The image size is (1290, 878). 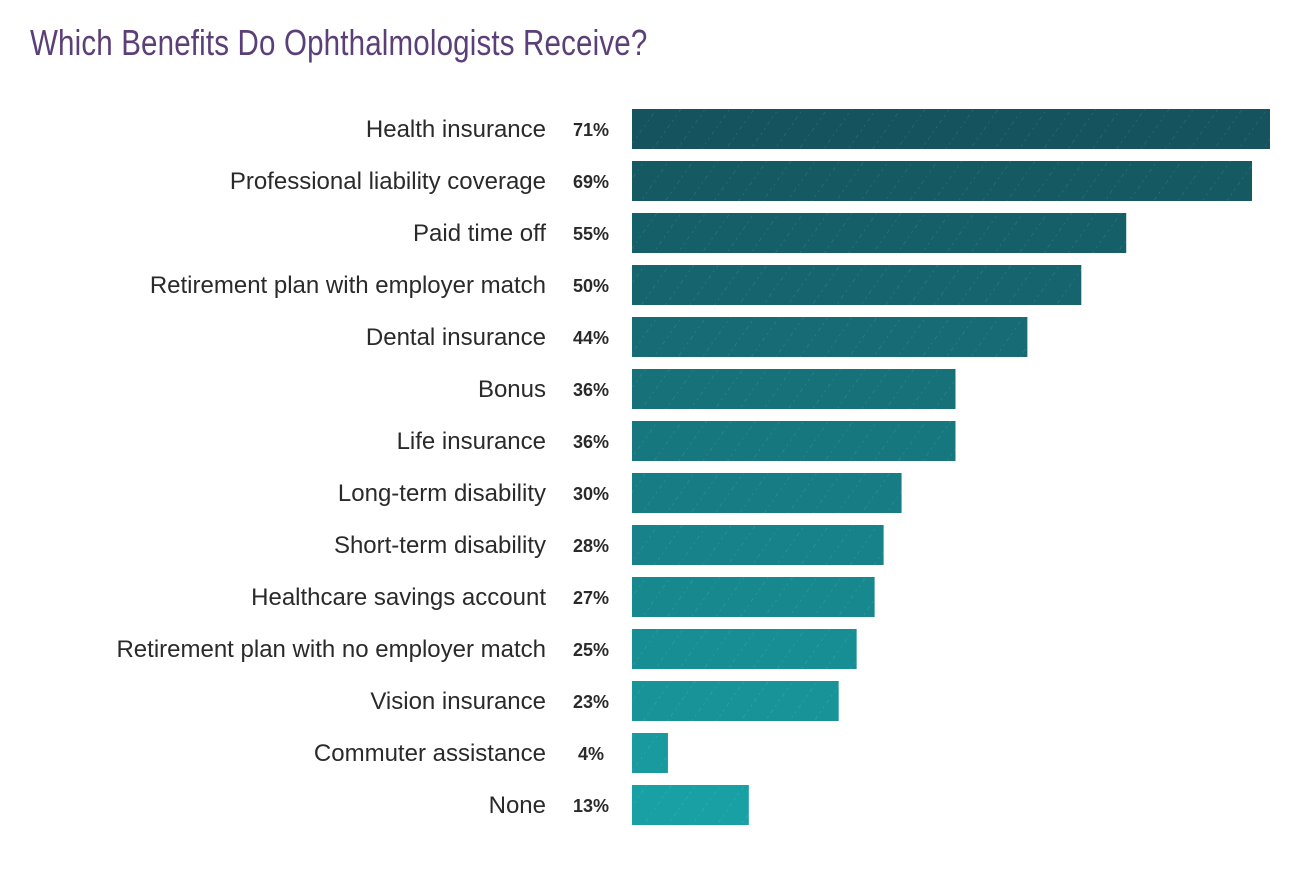 I want to click on category-label: Healthcare savings account, so click(x=398, y=597).